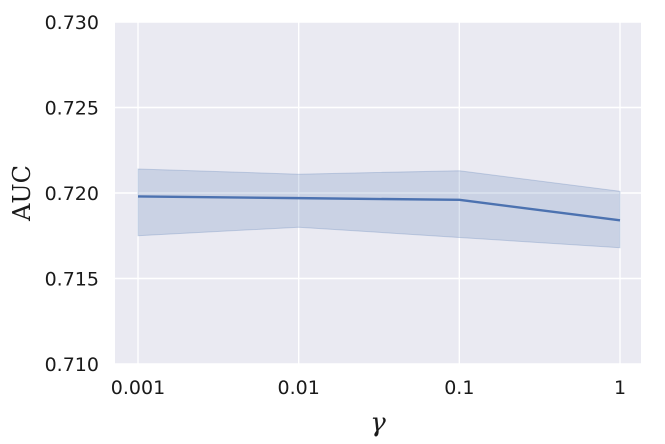 The height and width of the screenshot is (444, 665). Describe the element at coordinates (299, 388) in the screenshot. I see `x-tick-label: 0.01` at that location.